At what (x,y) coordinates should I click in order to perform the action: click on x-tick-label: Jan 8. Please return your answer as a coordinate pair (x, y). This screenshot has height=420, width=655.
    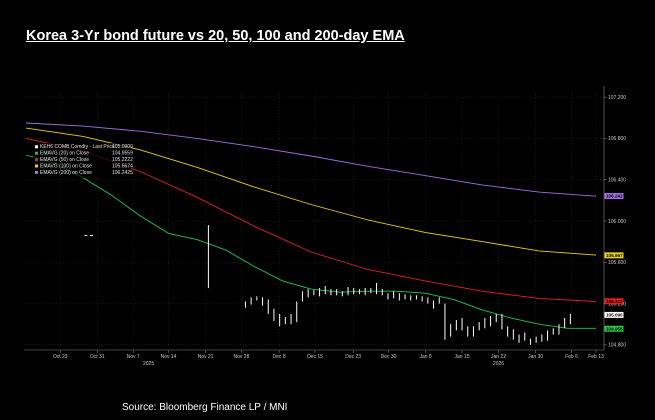
    Looking at the image, I should click on (425, 357).